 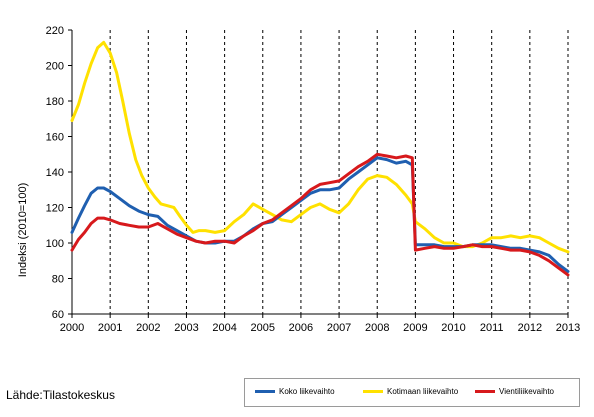 What do you see at coordinates (55, 173) in the screenshot?
I see `y-tick-label-140: 140` at bounding box center [55, 173].